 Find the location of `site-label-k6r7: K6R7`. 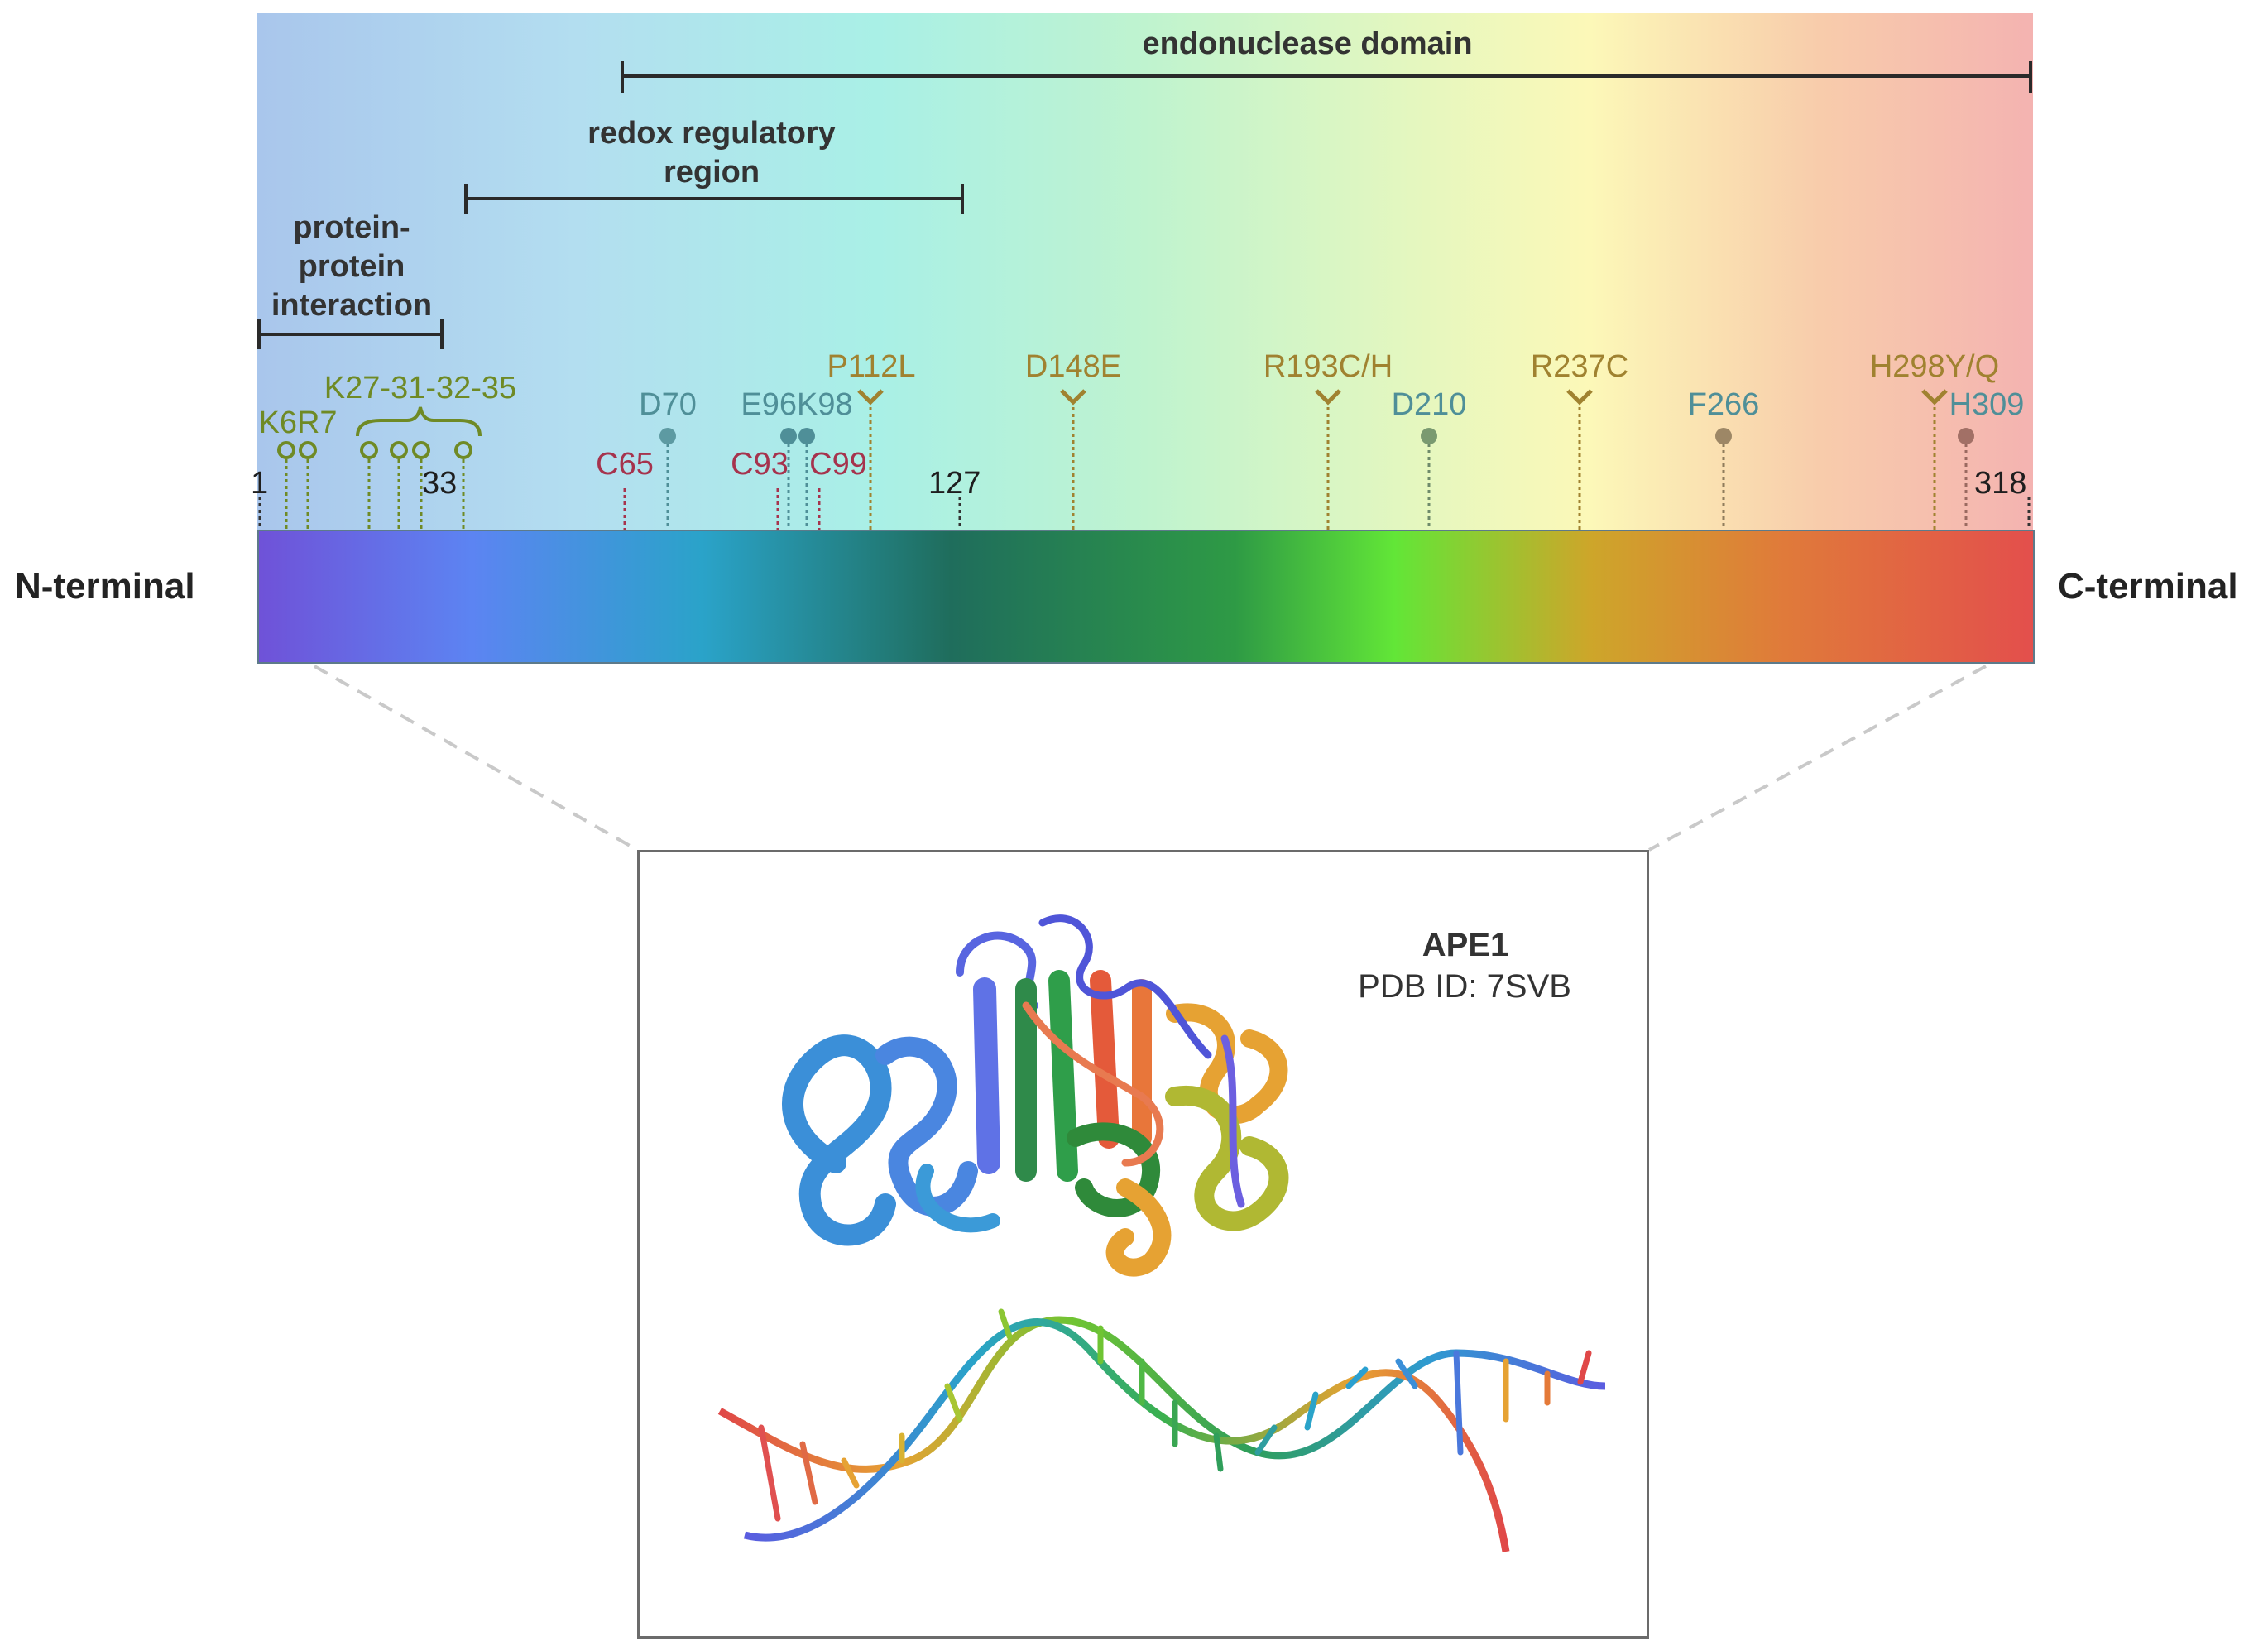

site-label-k6r7: K6R7 is located at coordinates (298, 423).